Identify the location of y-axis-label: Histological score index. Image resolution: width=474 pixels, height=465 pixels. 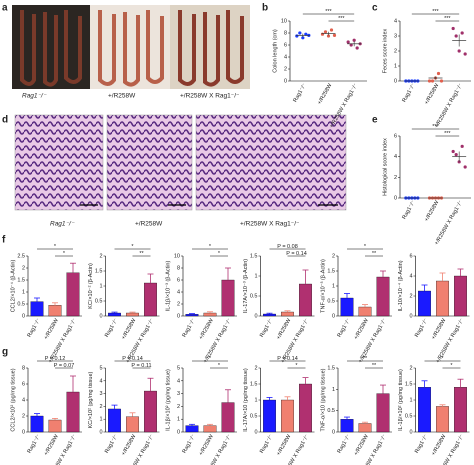
(385, 167).